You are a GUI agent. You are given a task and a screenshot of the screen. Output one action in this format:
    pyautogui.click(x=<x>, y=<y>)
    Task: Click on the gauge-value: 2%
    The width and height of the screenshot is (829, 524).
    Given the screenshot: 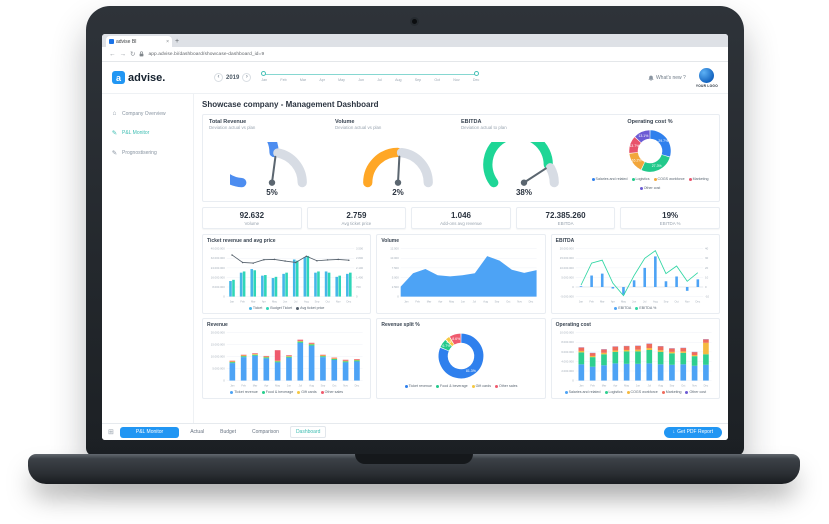 What is the action you would take?
    pyautogui.click(x=398, y=192)
    